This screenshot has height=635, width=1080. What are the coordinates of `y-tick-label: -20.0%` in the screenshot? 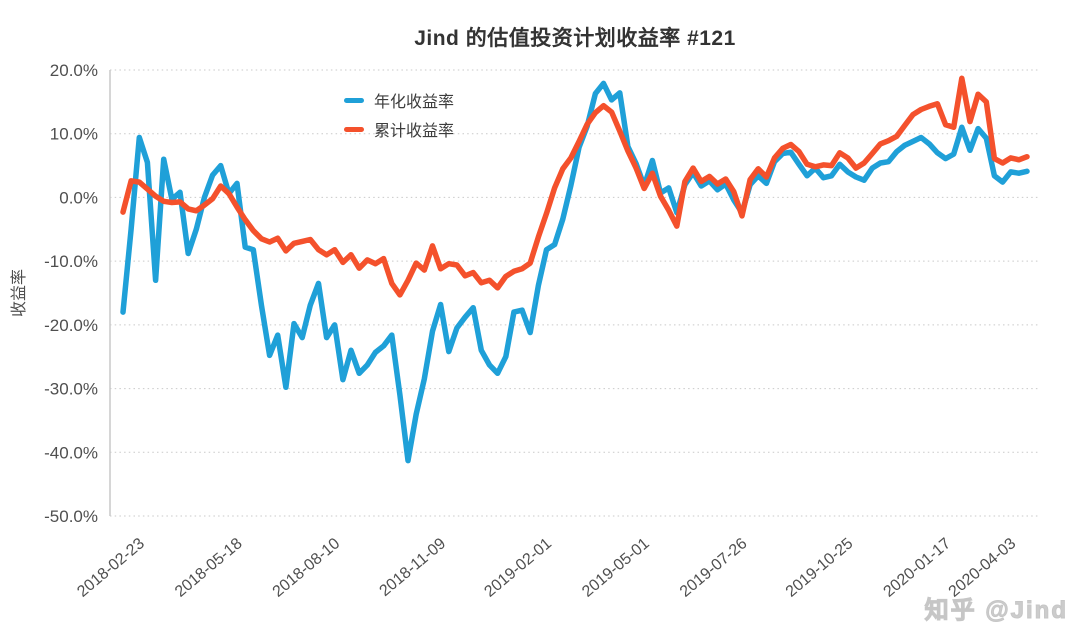 It's located at (71, 325).